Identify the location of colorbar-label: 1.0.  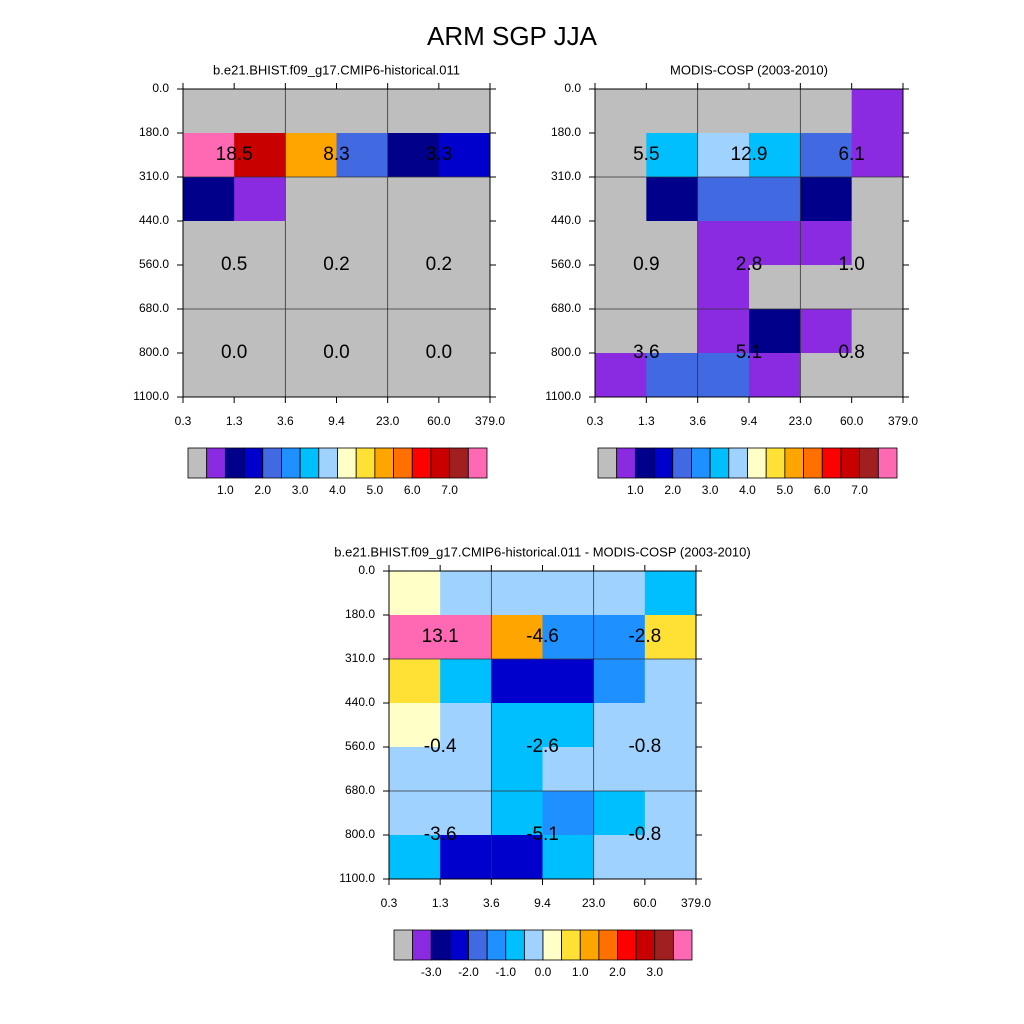
(635, 490).